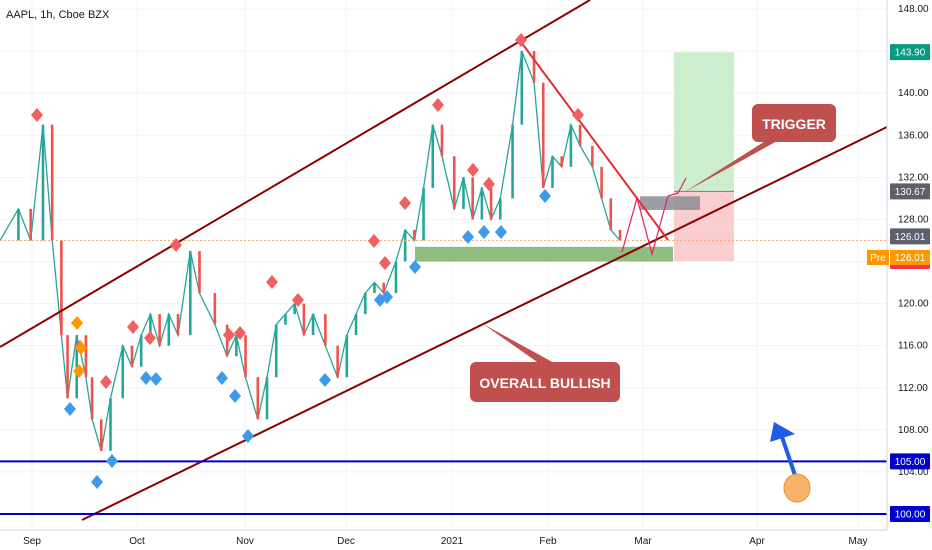 The height and width of the screenshot is (550, 932). Describe the element at coordinates (858, 541) in the screenshot. I see `x-tick-label: May` at that location.